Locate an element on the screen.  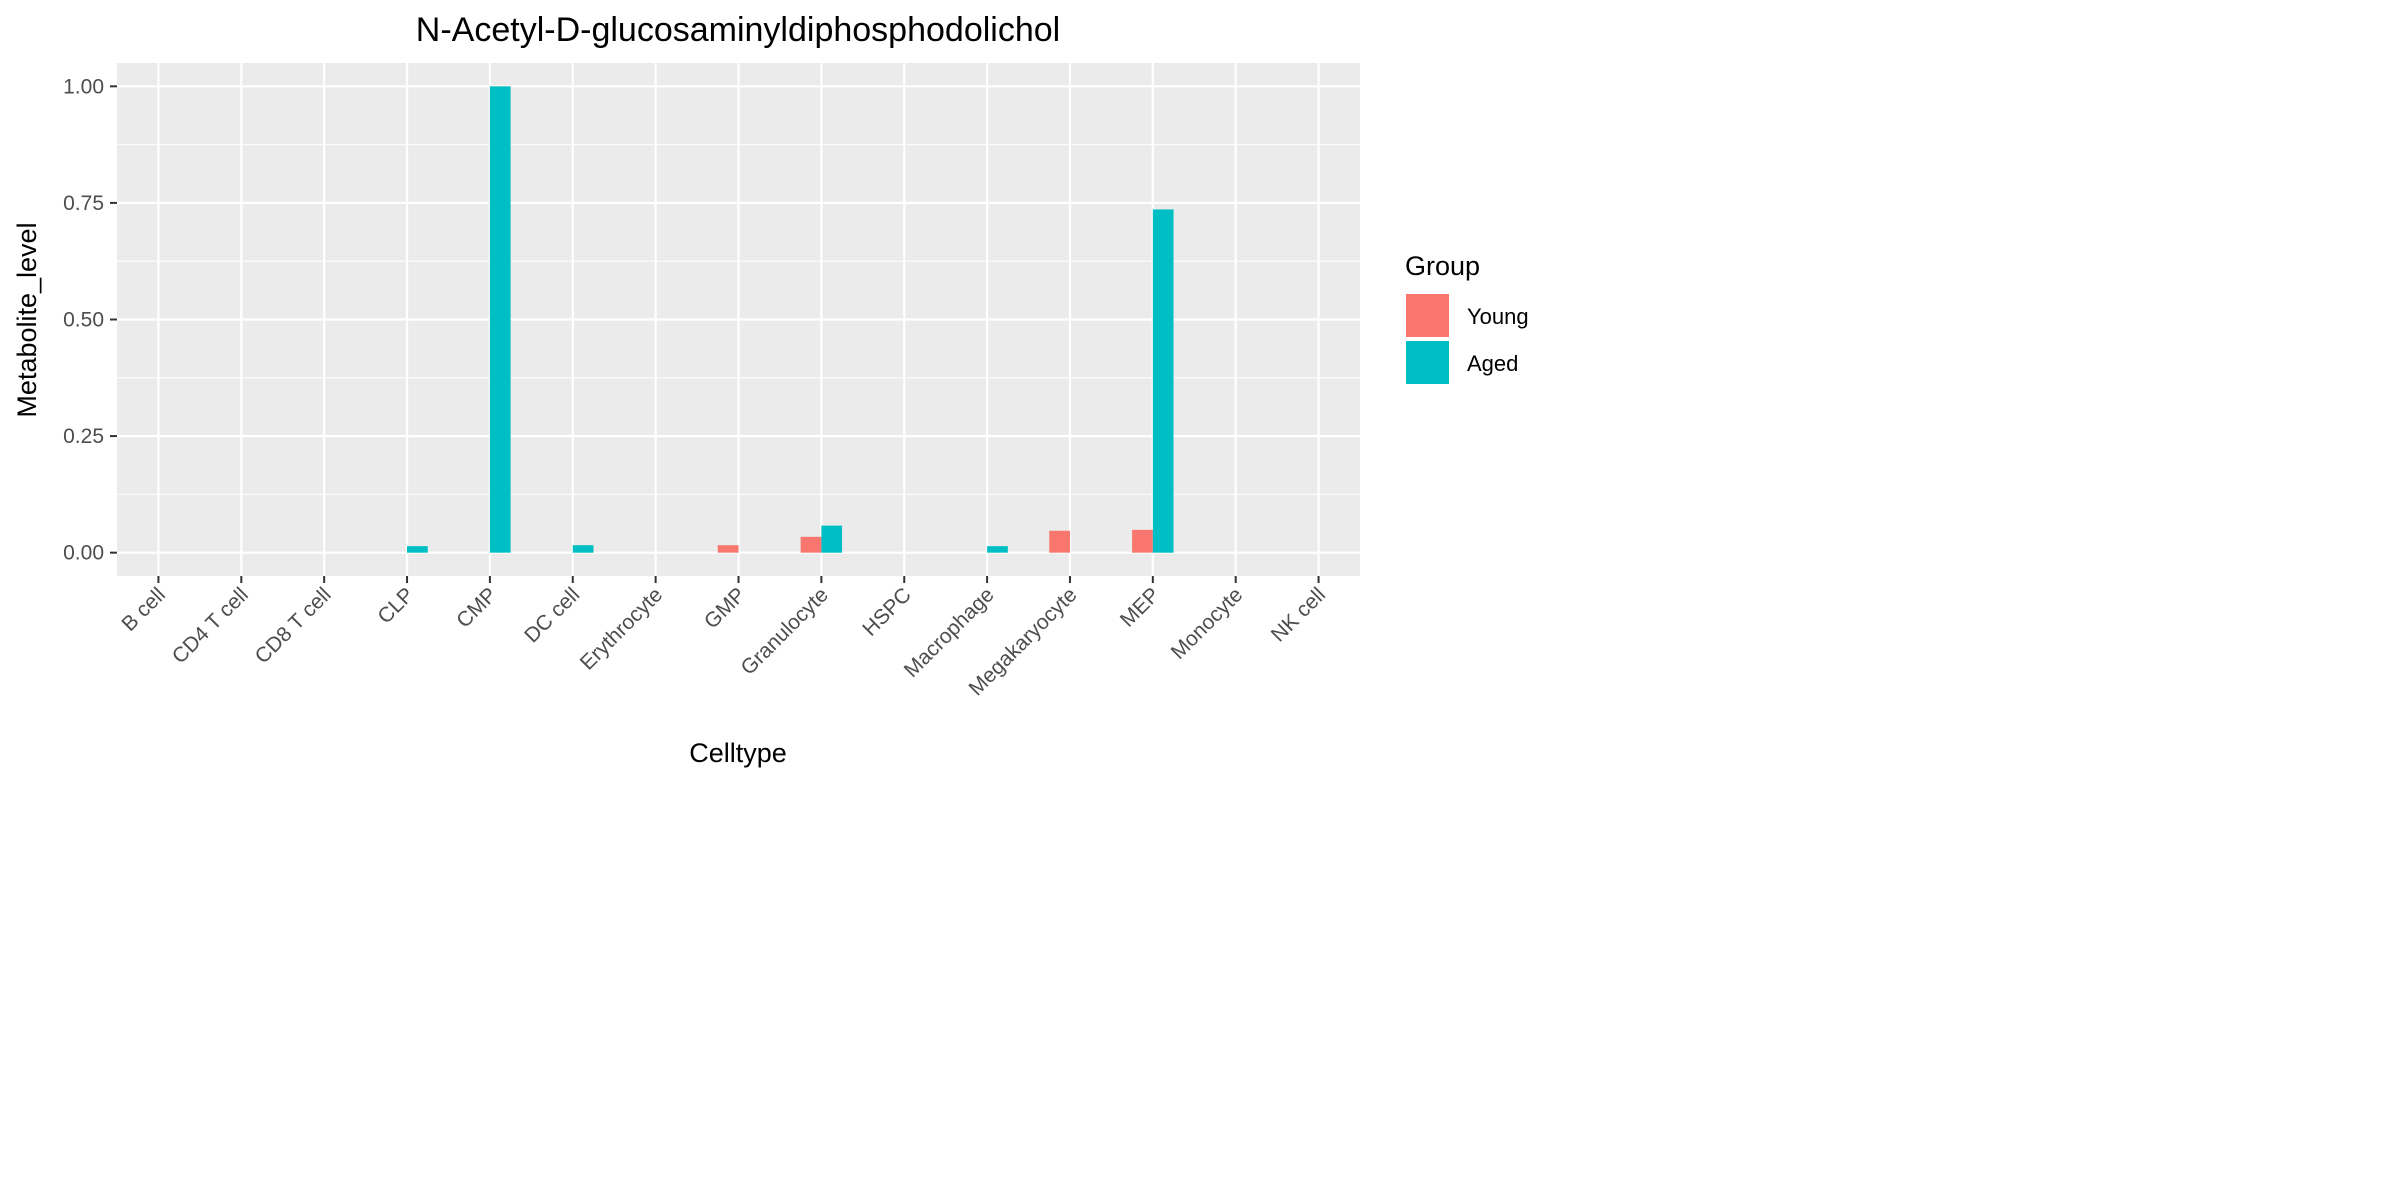
legend-label-aged: Aged is located at coordinates (1492, 363).